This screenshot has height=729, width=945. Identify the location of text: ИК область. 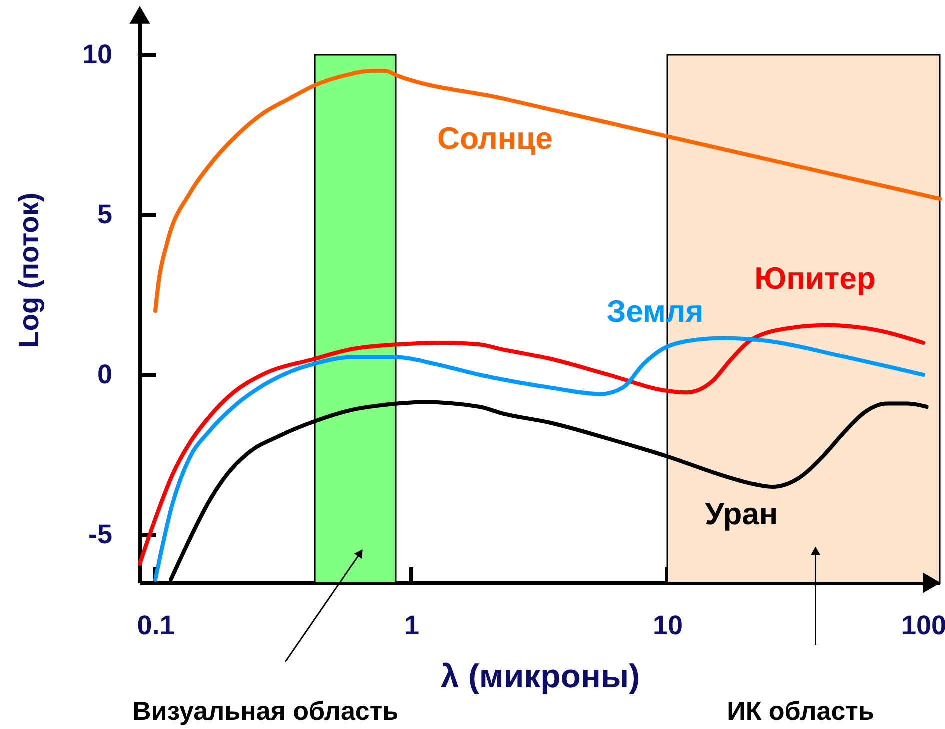
(800, 711).